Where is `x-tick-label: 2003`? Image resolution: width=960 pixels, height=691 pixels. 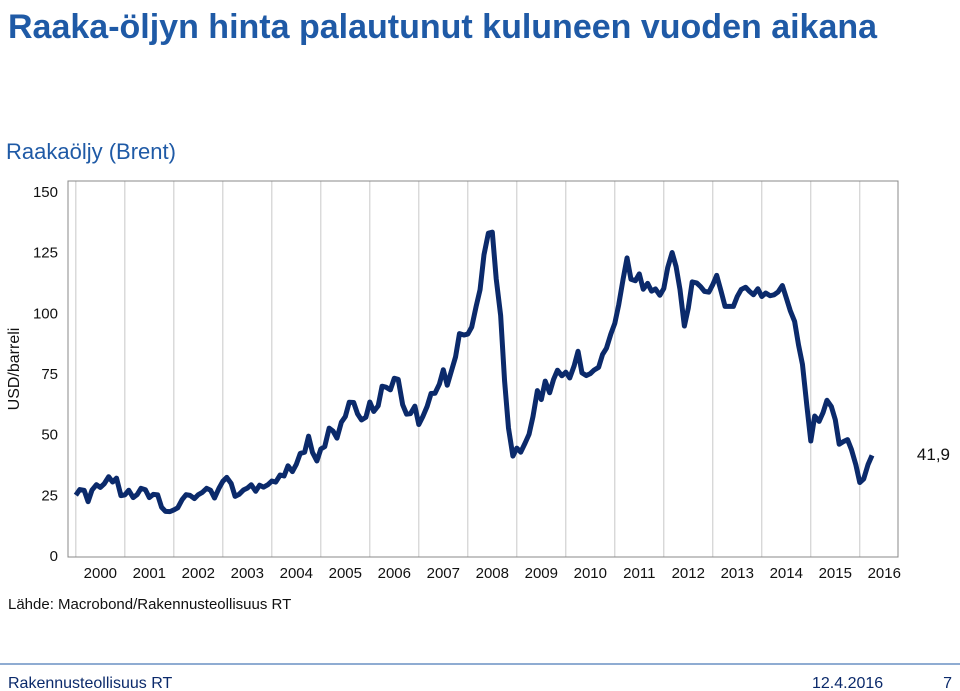
x-tick-label: 2003 is located at coordinates (247, 573).